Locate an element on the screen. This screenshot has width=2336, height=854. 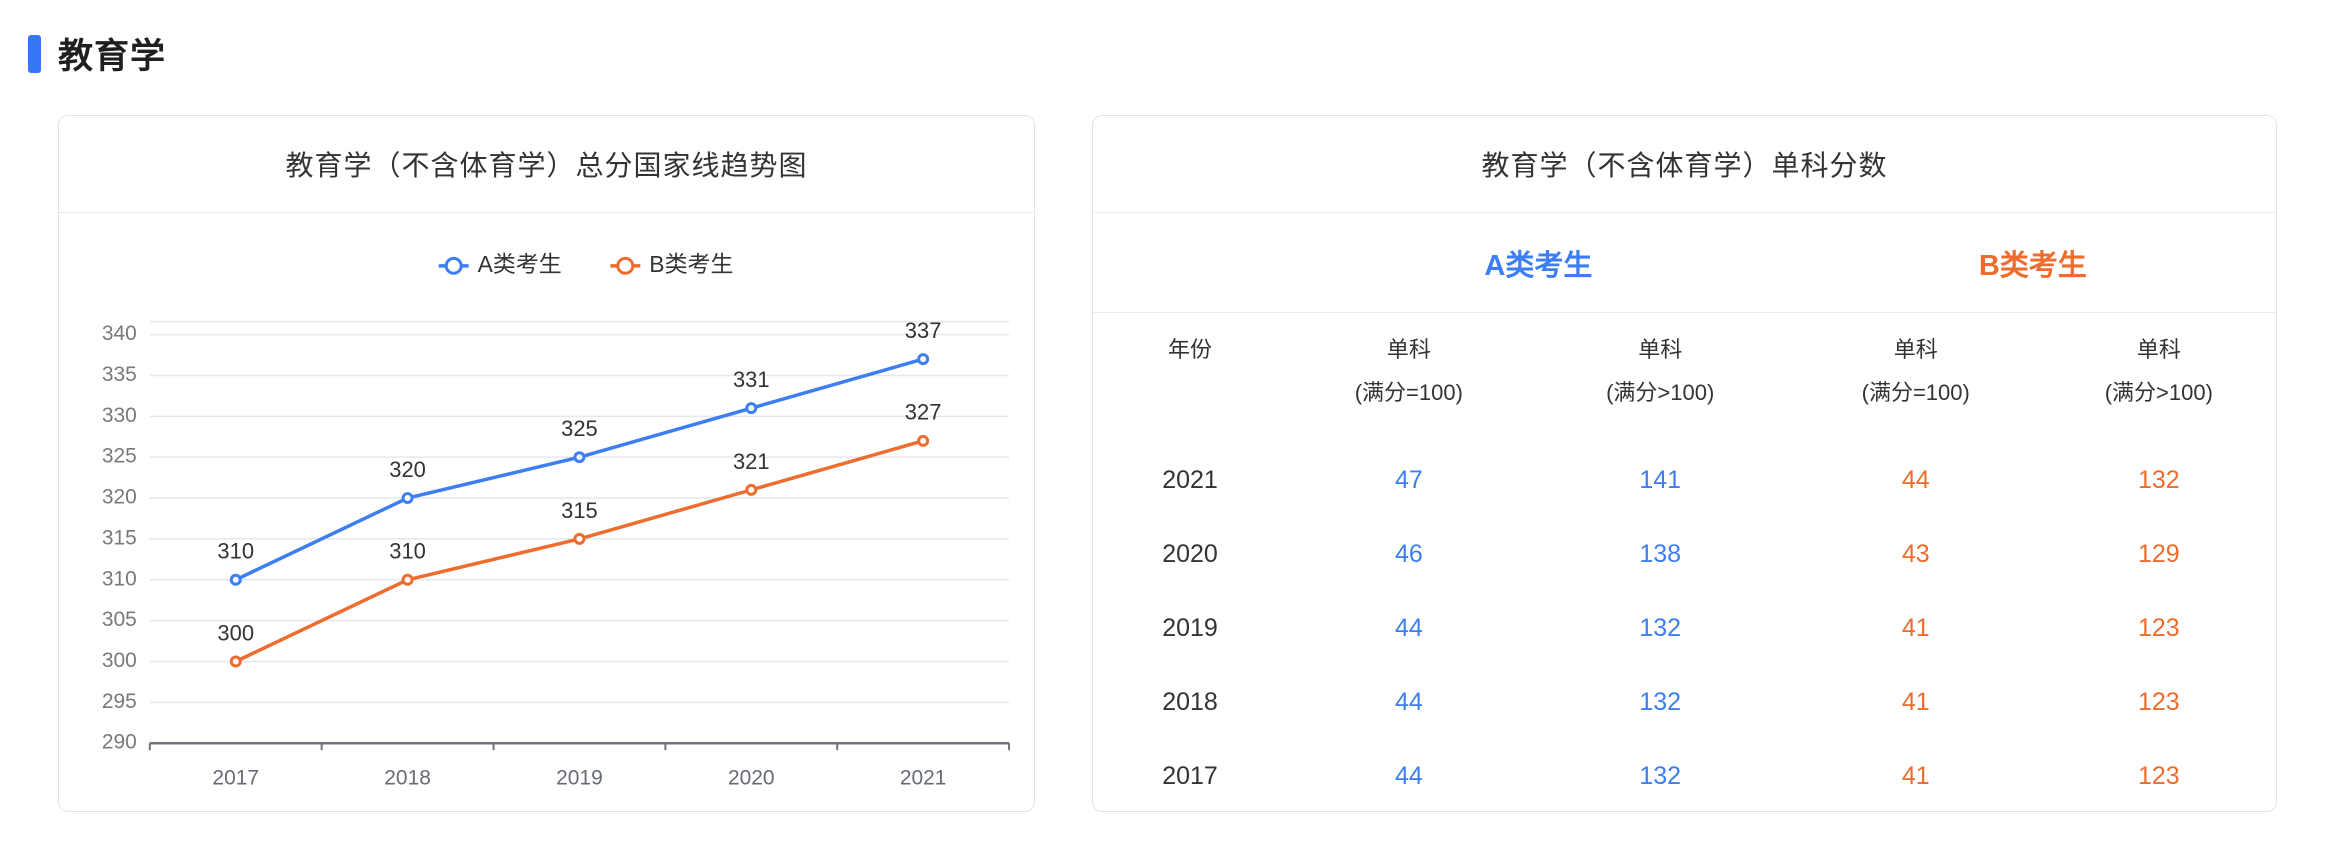
y-axis-tick-label: 325 is located at coordinates (119, 456).